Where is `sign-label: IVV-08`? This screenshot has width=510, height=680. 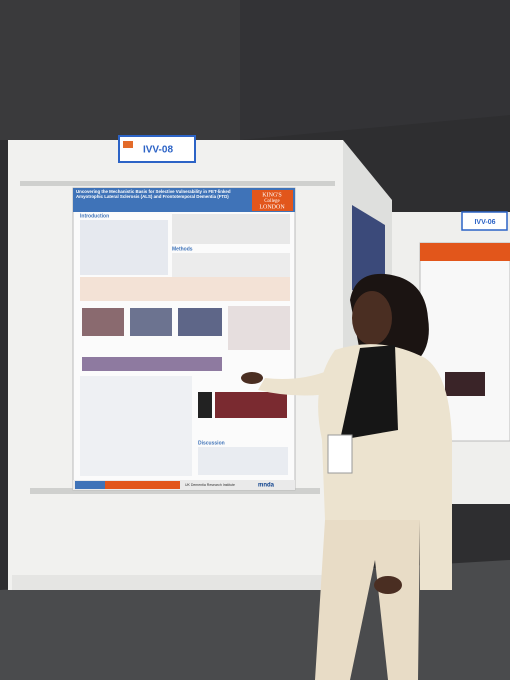 sign-label: IVV-08 is located at coordinates (158, 150).